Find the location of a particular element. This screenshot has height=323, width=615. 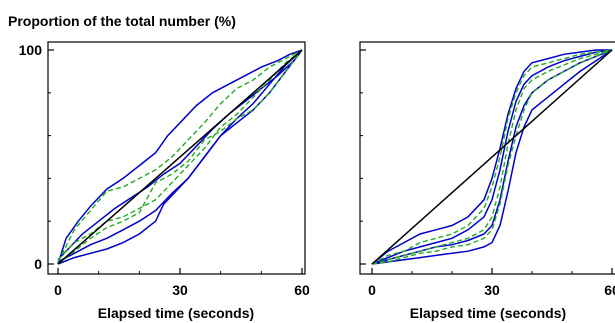

y-tick-label-0: 0 is located at coordinates (38, 264).